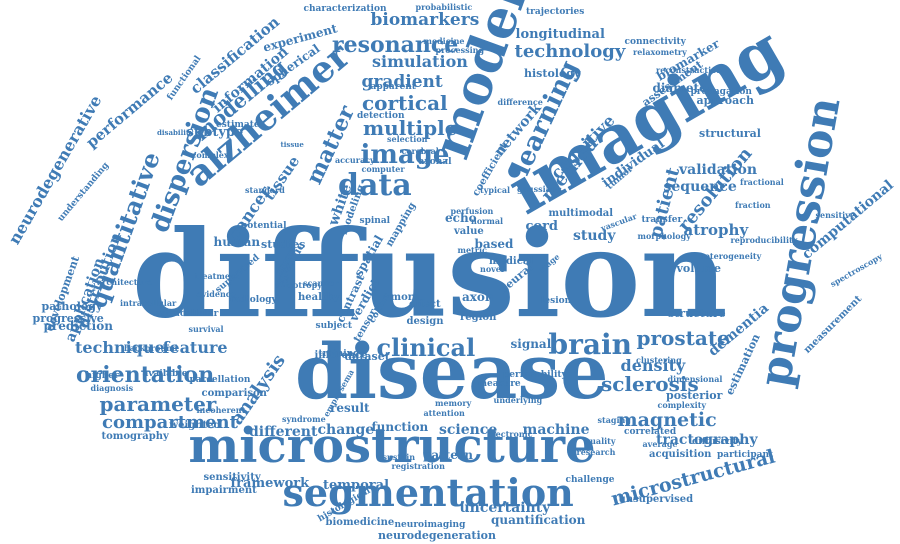 The width and height of the screenshot is (900, 544). I want to click on cloud-word-fraction: fraction, so click(753, 205).